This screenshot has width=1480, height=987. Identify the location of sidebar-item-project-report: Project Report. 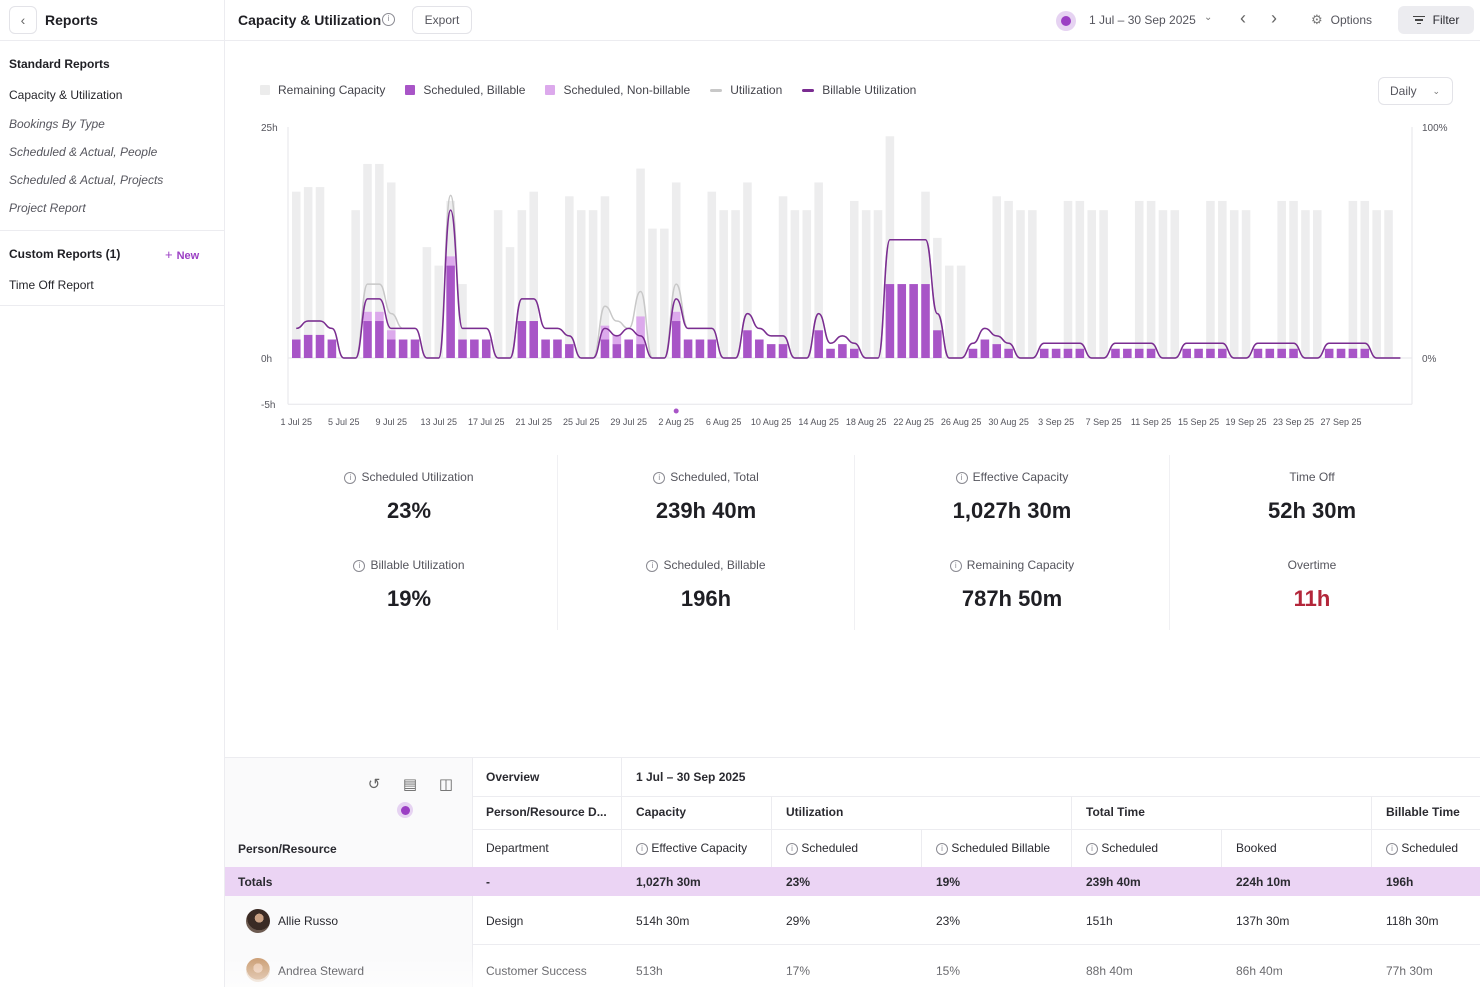
(47, 208).